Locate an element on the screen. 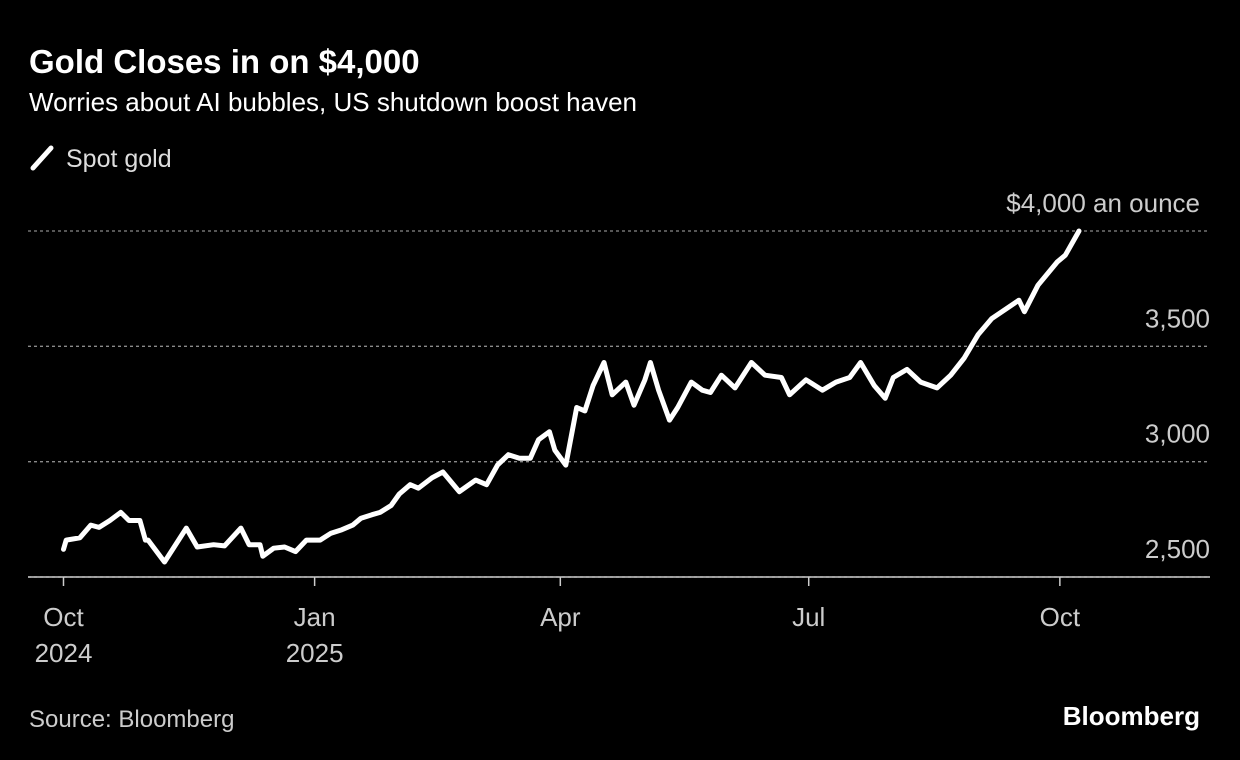  source: Source: Bloomberg is located at coordinates (131, 719).